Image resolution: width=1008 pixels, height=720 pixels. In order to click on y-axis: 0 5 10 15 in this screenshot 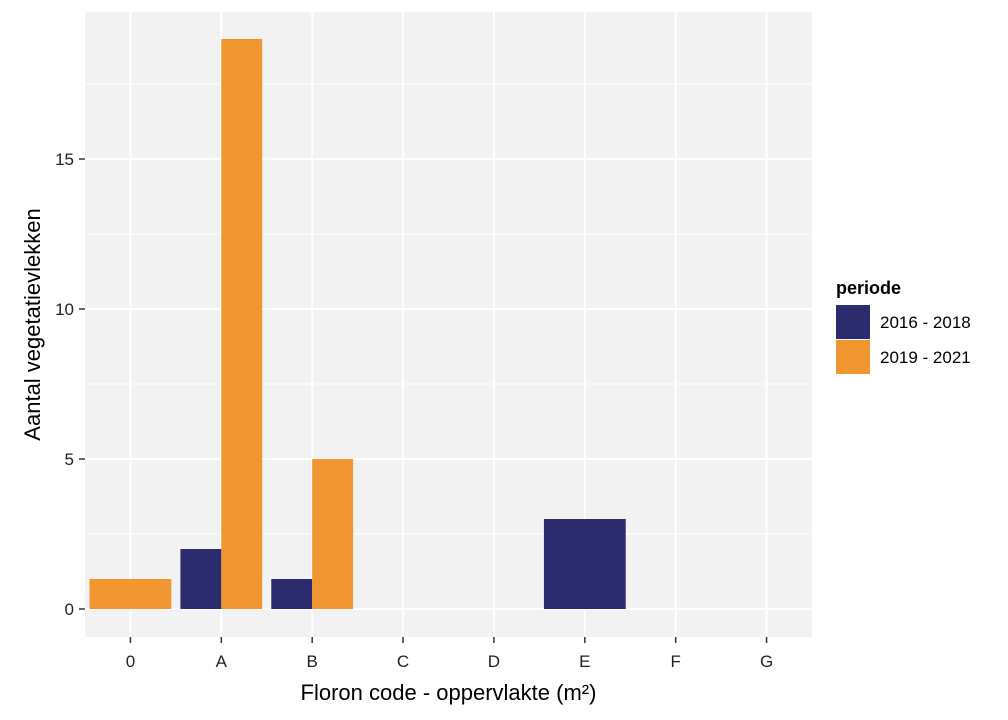, I will do `click(70, 384)`.